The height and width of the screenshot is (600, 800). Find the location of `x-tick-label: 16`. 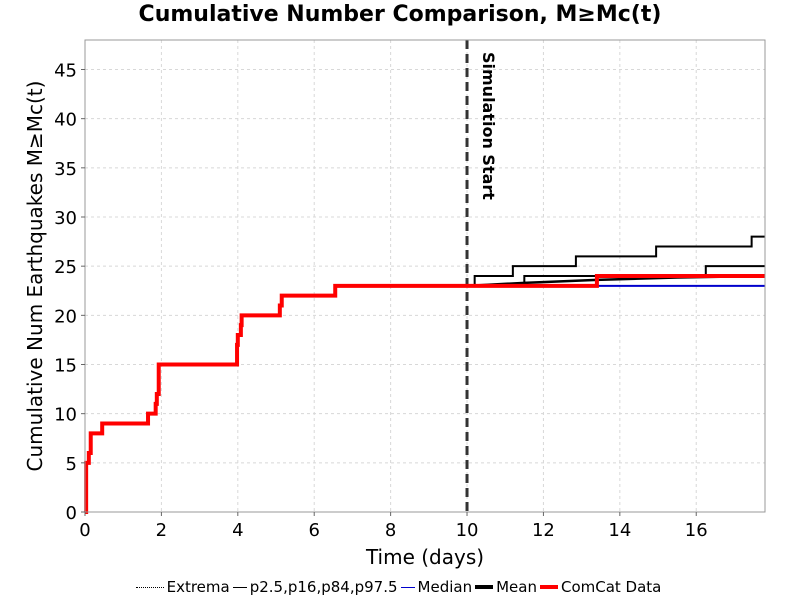

x-tick-label: 16 is located at coordinates (696, 530).